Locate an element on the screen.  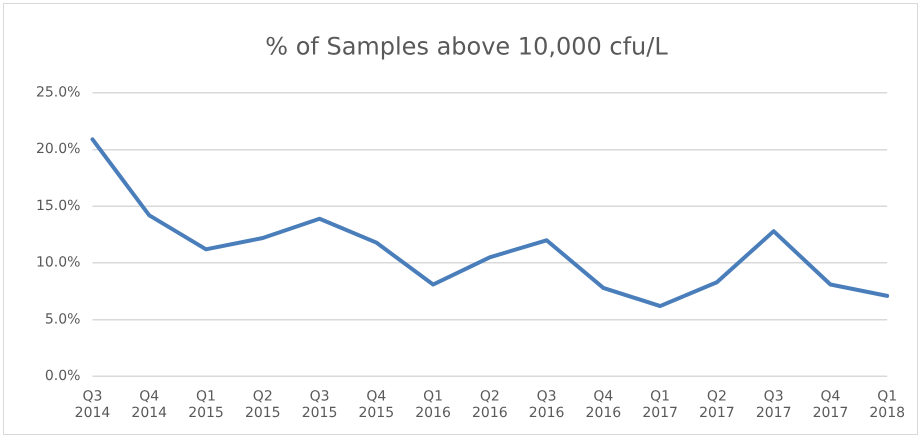
x-tick-label: Q4 2015 is located at coordinates (376, 405).